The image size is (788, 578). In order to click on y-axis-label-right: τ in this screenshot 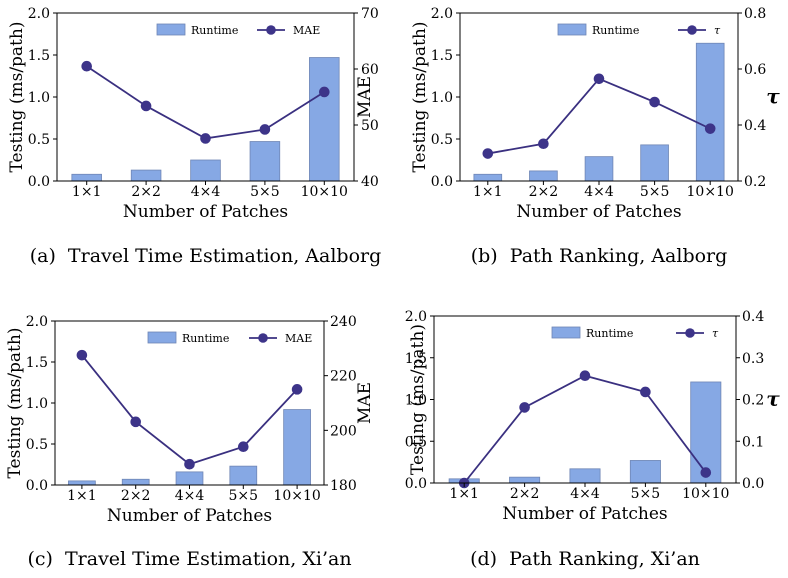, I will do `click(773, 96)`.